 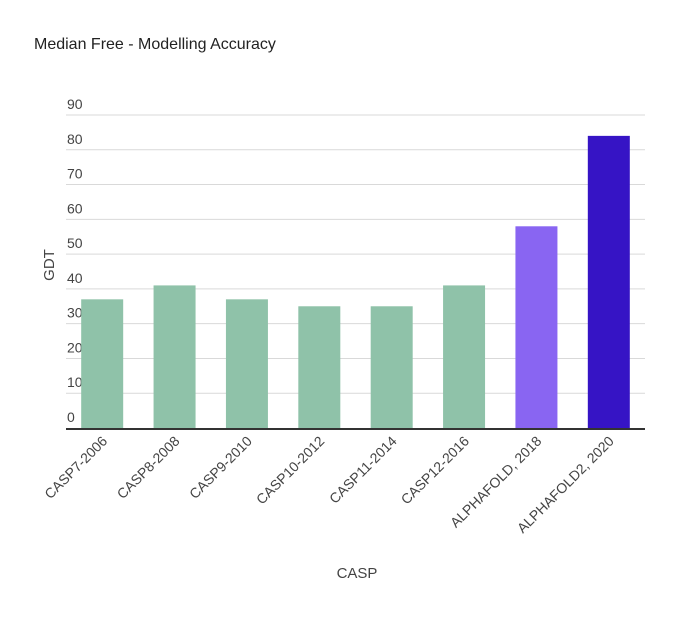 I want to click on y-tick-label: 60, so click(x=75, y=208).